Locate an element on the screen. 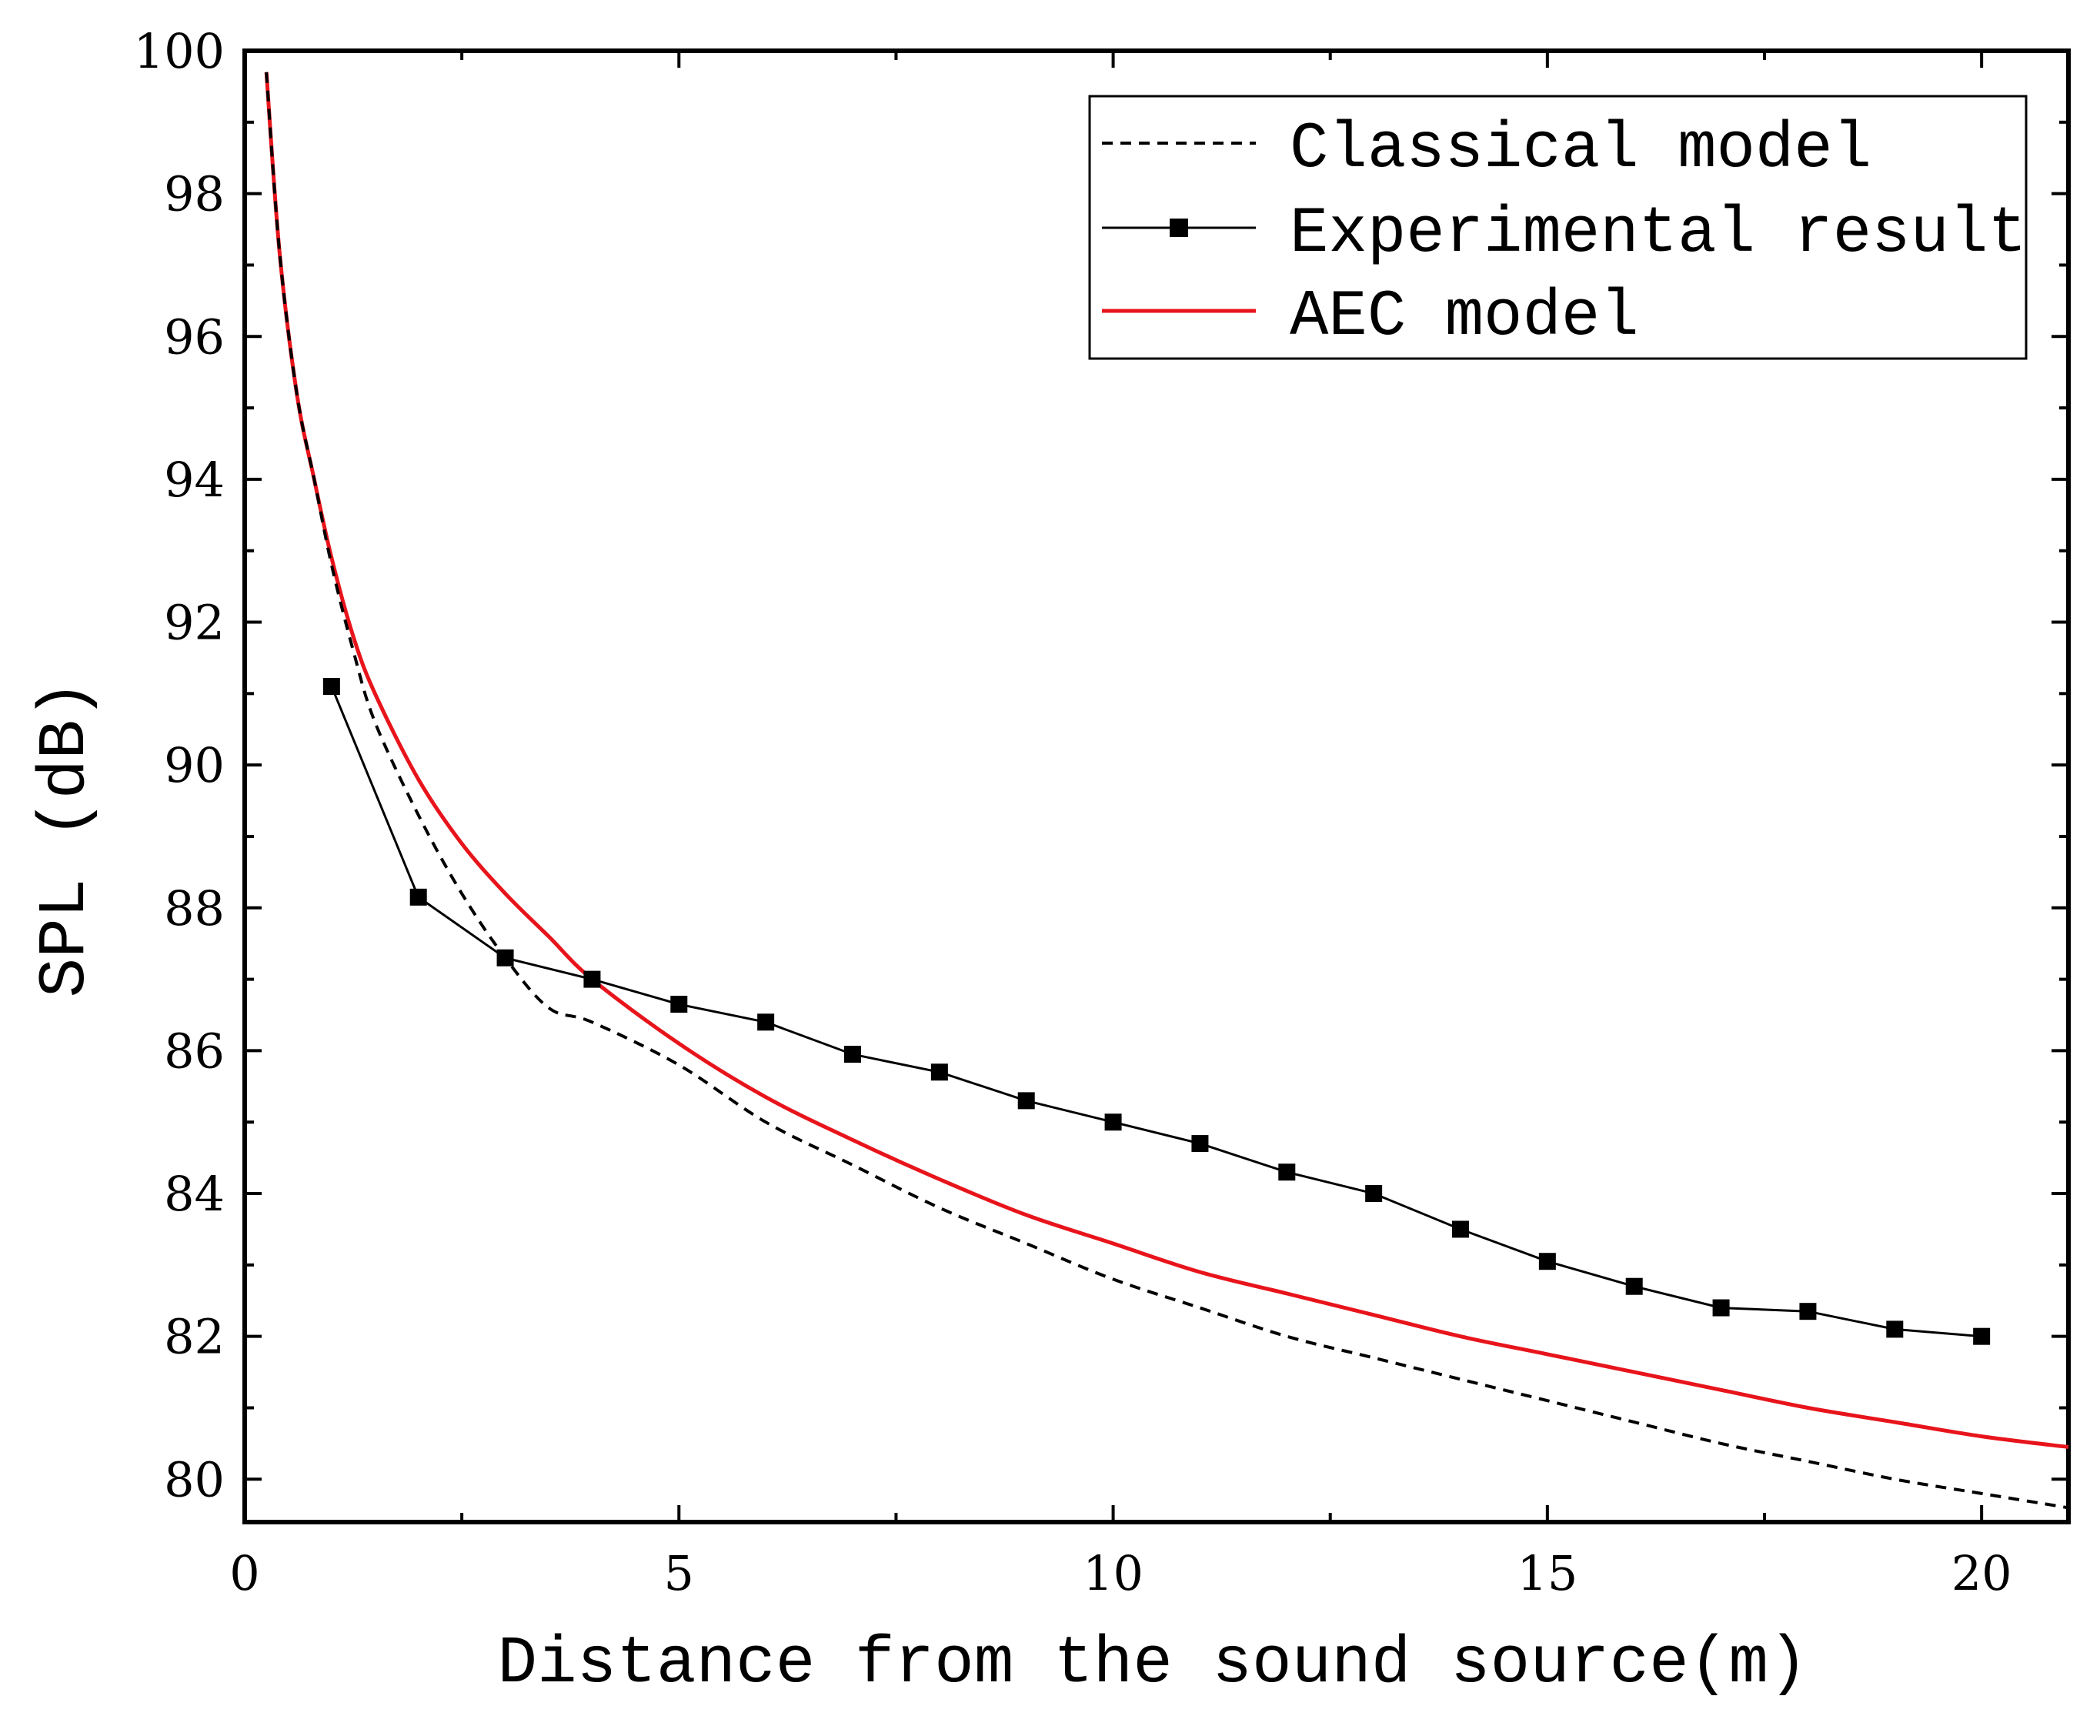 The height and width of the screenshot is (1736, 2100). legend-label-classical: Classical model is located at coordinates (1580, 149).